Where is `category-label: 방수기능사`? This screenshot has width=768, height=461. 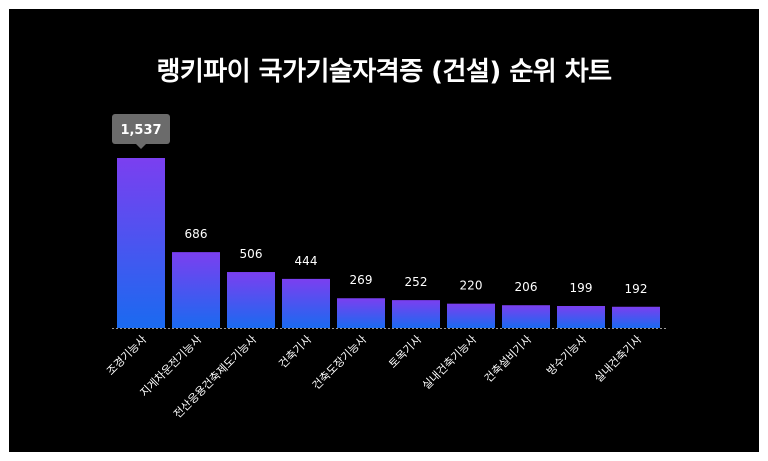
category-label: 방수기능사 is located at coordinates (566, 355).